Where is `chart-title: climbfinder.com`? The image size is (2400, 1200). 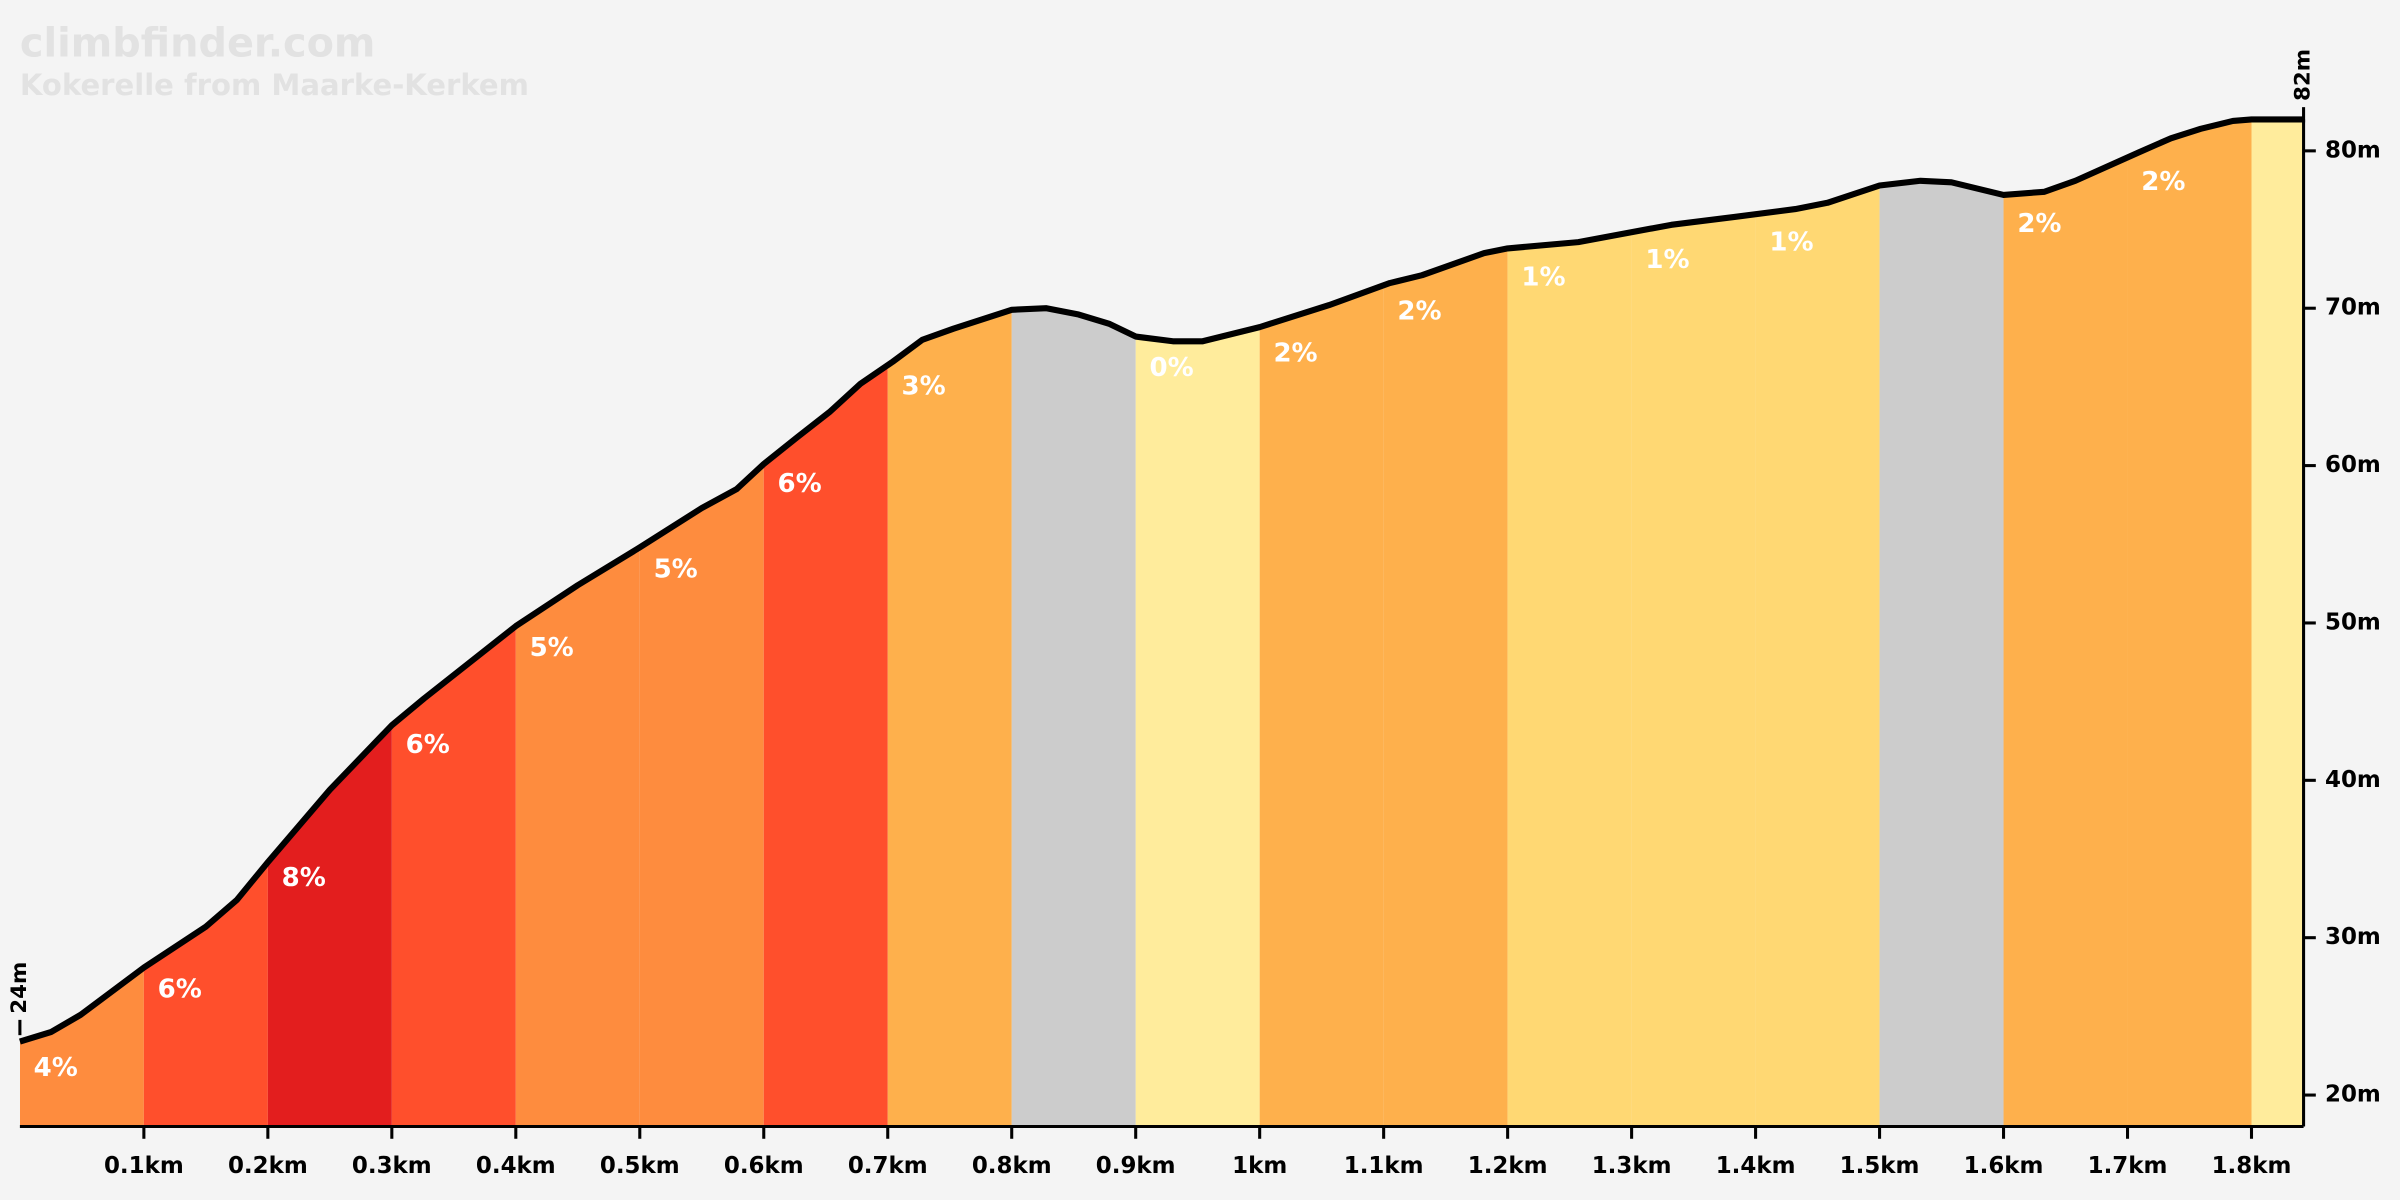
chart-title: climbfinder.com is located at coordinates (197, 43).